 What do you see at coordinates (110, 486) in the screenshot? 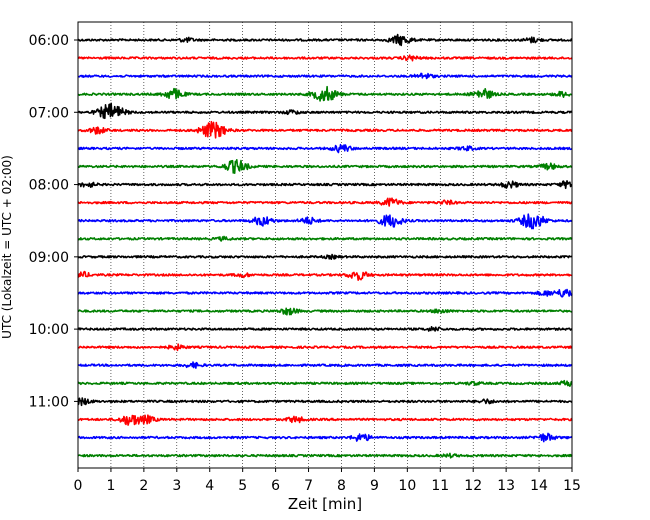
I see `x-tick-label: 1` at bounding box center [110, 486].